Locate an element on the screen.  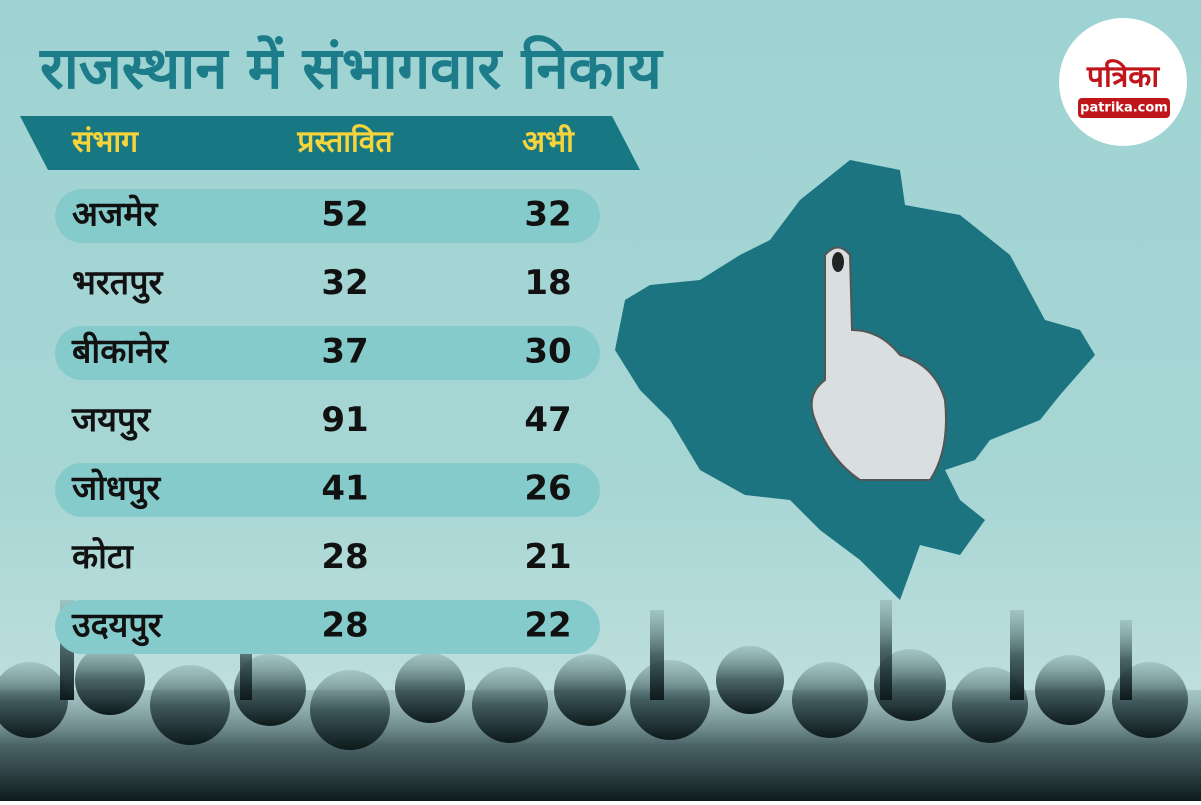
table-header-bar is located at coordinates (330, 143).